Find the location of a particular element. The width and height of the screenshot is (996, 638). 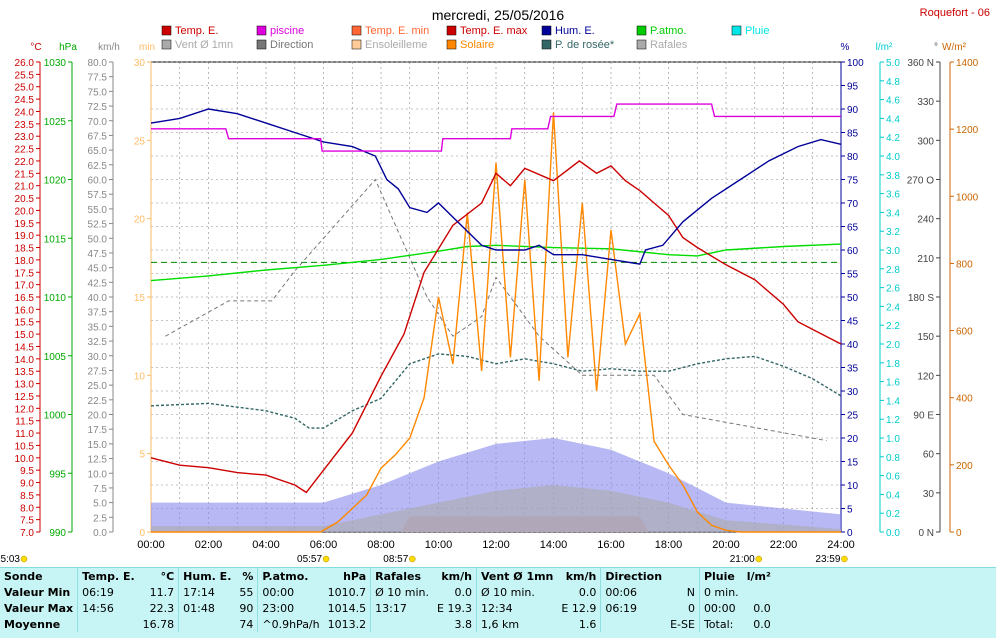

x-tick-label: 16:00 is located at coordinates (611, 545).